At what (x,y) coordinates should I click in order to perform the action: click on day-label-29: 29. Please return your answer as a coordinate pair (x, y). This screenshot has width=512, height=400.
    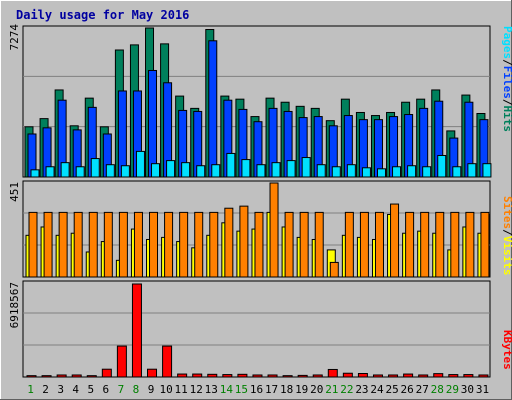
    Looking at the image, I should click on (452, 389).